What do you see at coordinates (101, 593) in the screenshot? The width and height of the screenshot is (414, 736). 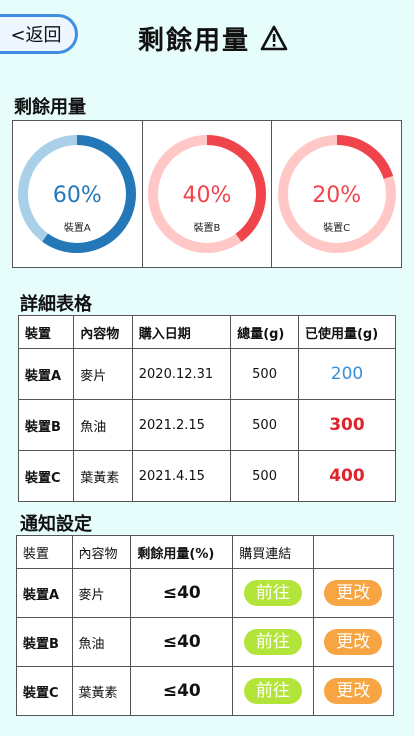 I see `notify-content: 麥片` at bounding box center [101, 593].